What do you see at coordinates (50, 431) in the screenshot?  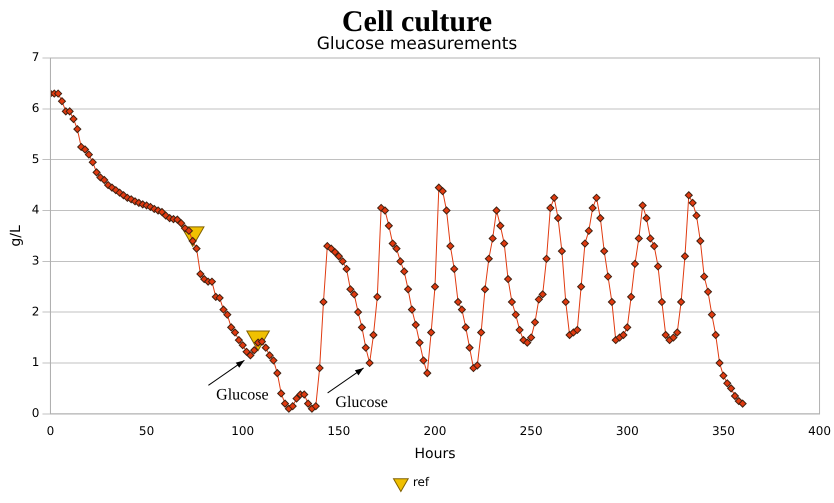 I see `x-tick-label: 0` at bounding box center [50, 431].